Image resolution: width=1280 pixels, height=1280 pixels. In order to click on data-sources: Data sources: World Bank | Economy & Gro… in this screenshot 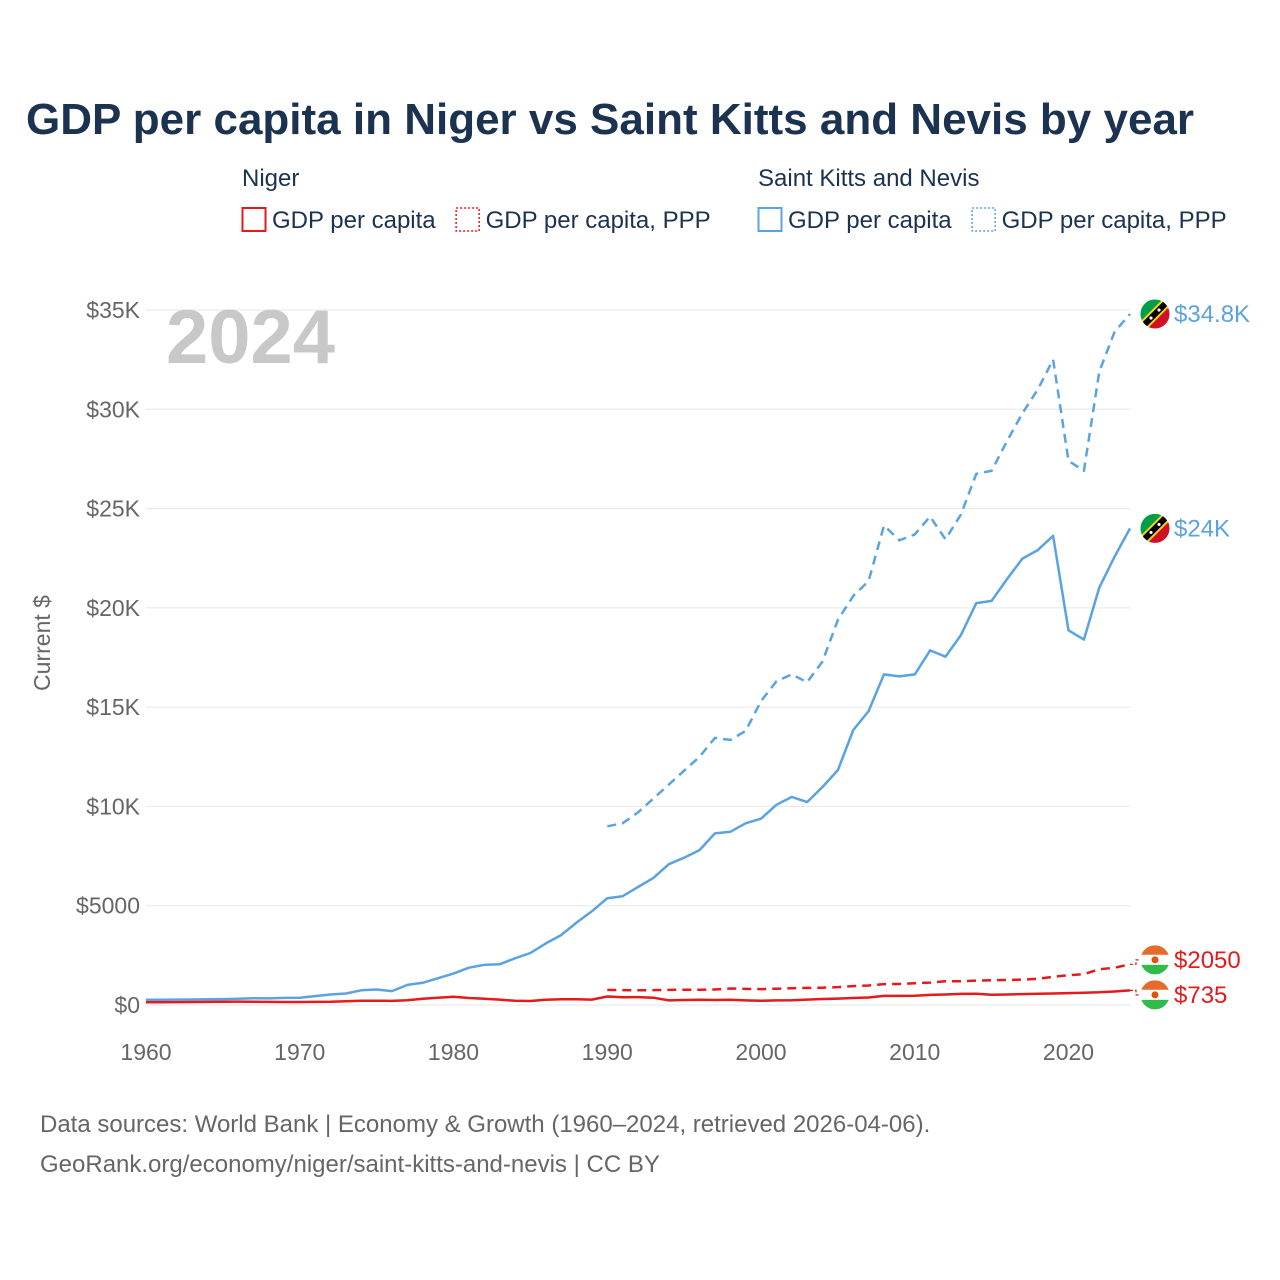, I will do `click(485, 1144)`.